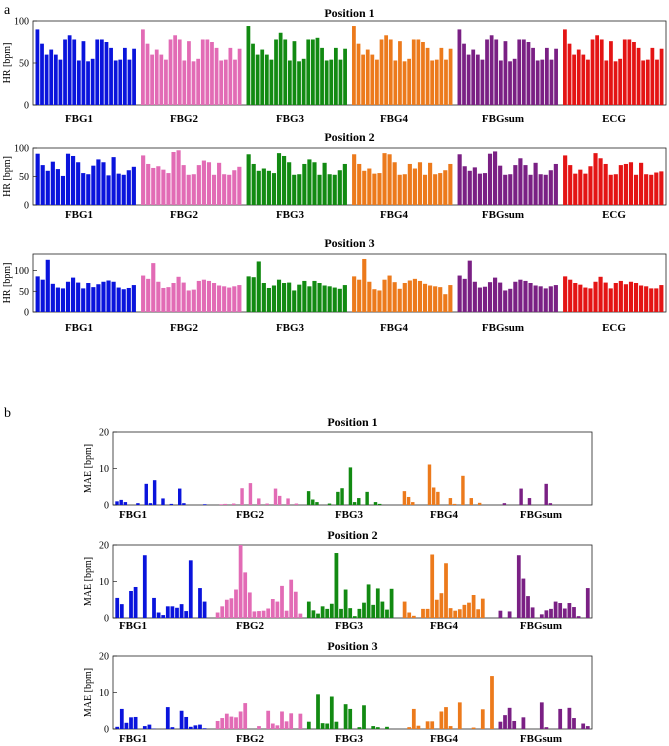 The height and width of the screenshot is (746, 669). What do you see at coordinates (349, 176) in the screenshot?
I see `plot-area` at bounding box center [349, 176].